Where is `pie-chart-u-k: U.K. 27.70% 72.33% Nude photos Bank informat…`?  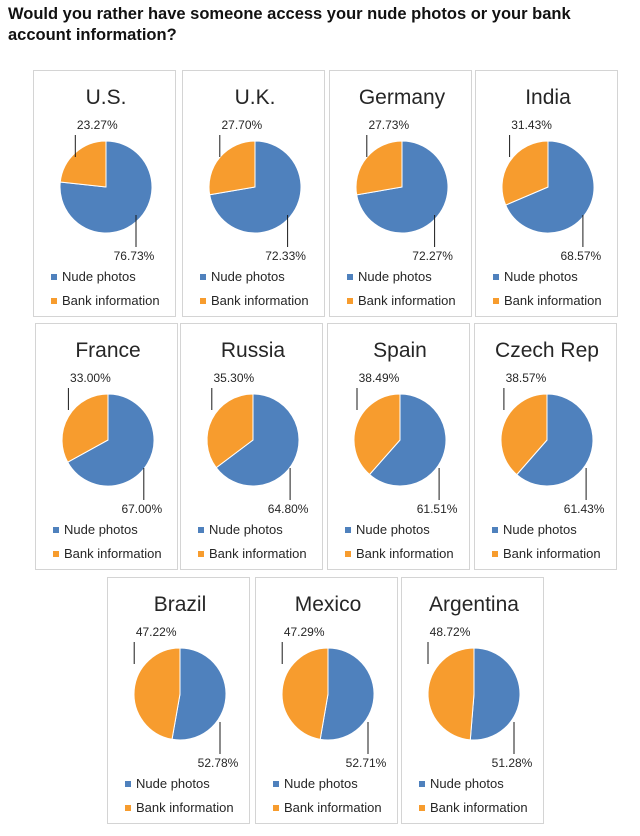
pie-chart-u-k: U.K. 27.70% 72.33% Nude photos Bank informat… is located at coordinates (254, 197).